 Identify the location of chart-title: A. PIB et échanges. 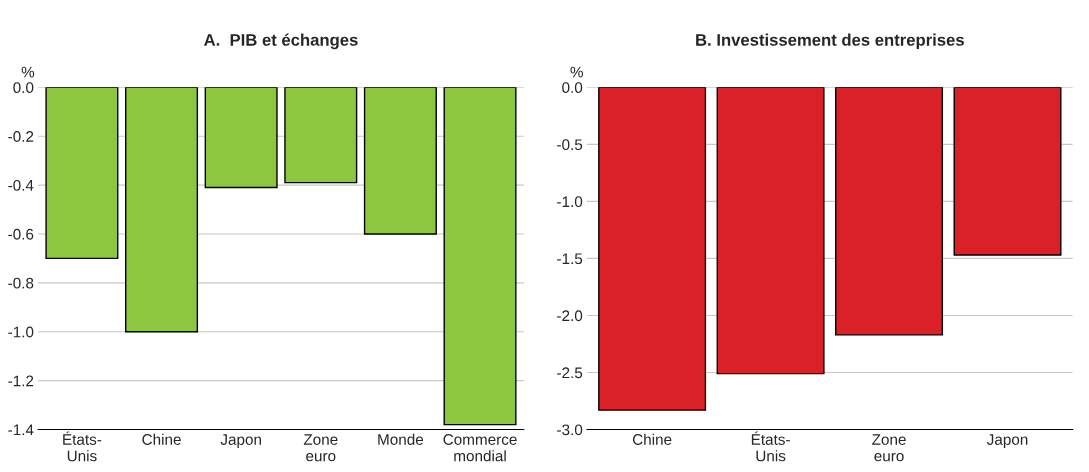
(281, 41).